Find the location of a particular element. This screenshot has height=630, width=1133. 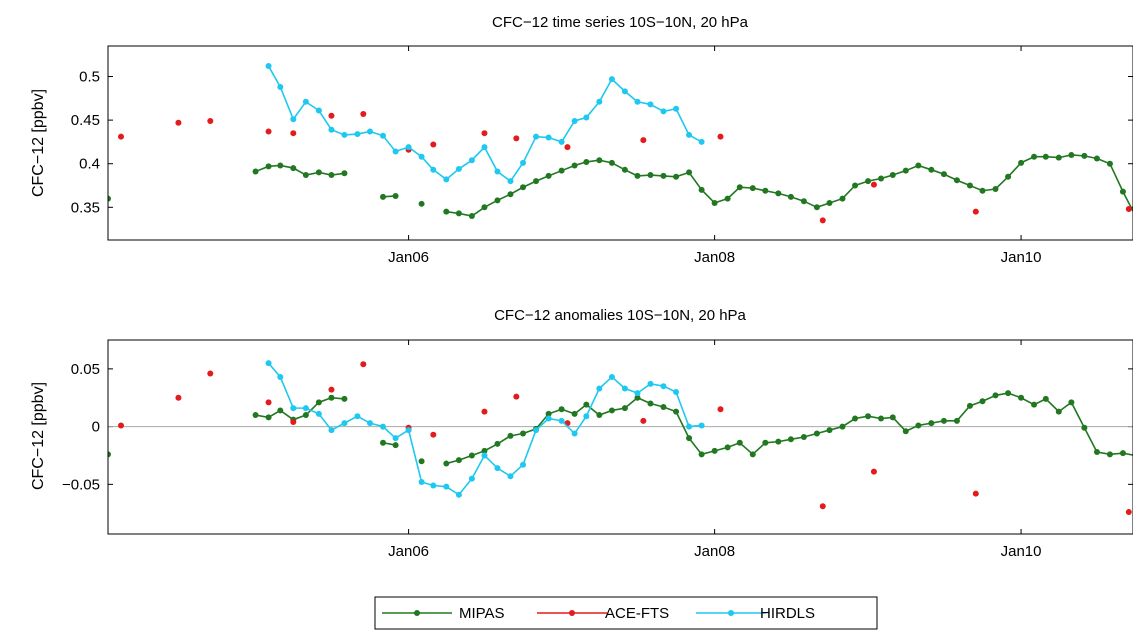

anomalies-mipas-line is located at coordinates (789, 428).